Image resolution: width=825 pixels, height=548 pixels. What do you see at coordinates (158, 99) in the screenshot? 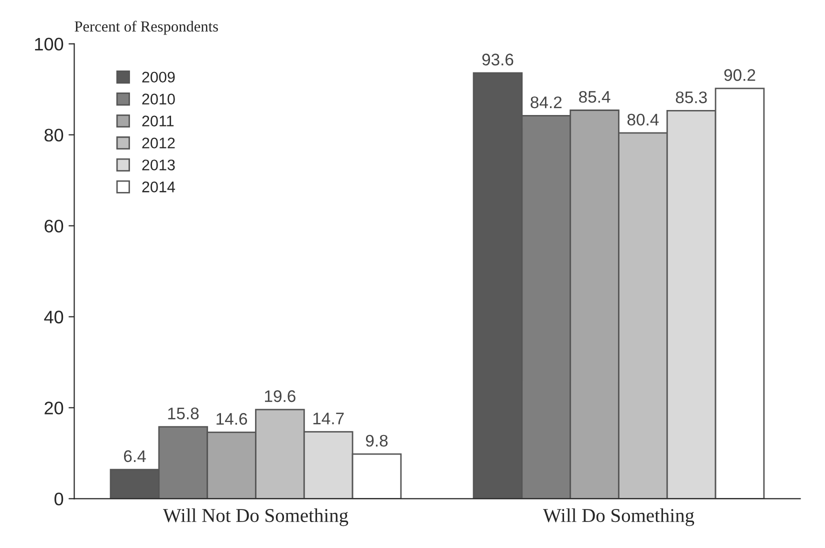
I see `legend-label: 2010` at bounding box center [158, 99].